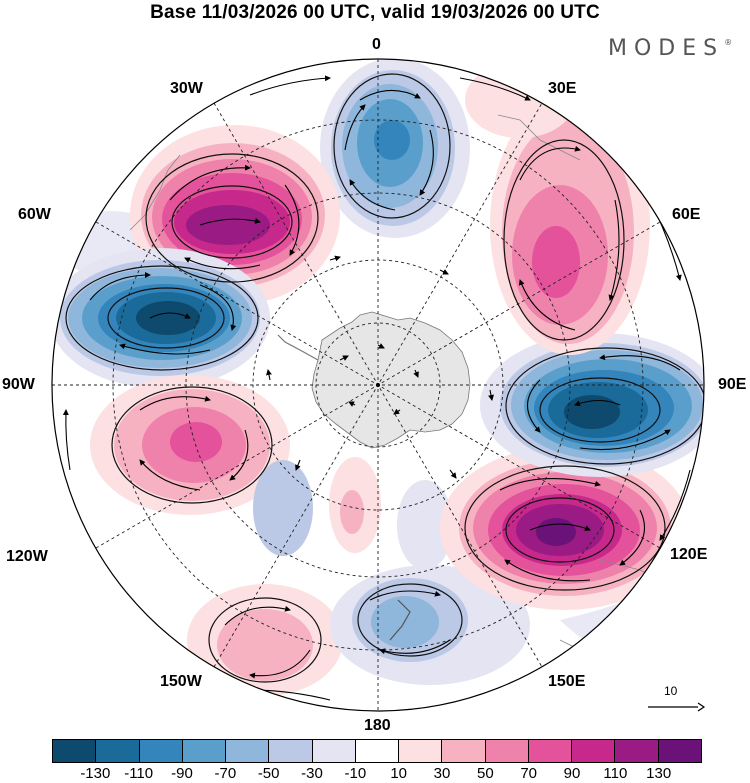  I want to click on vector-reference-arrow, so click(677, 707).